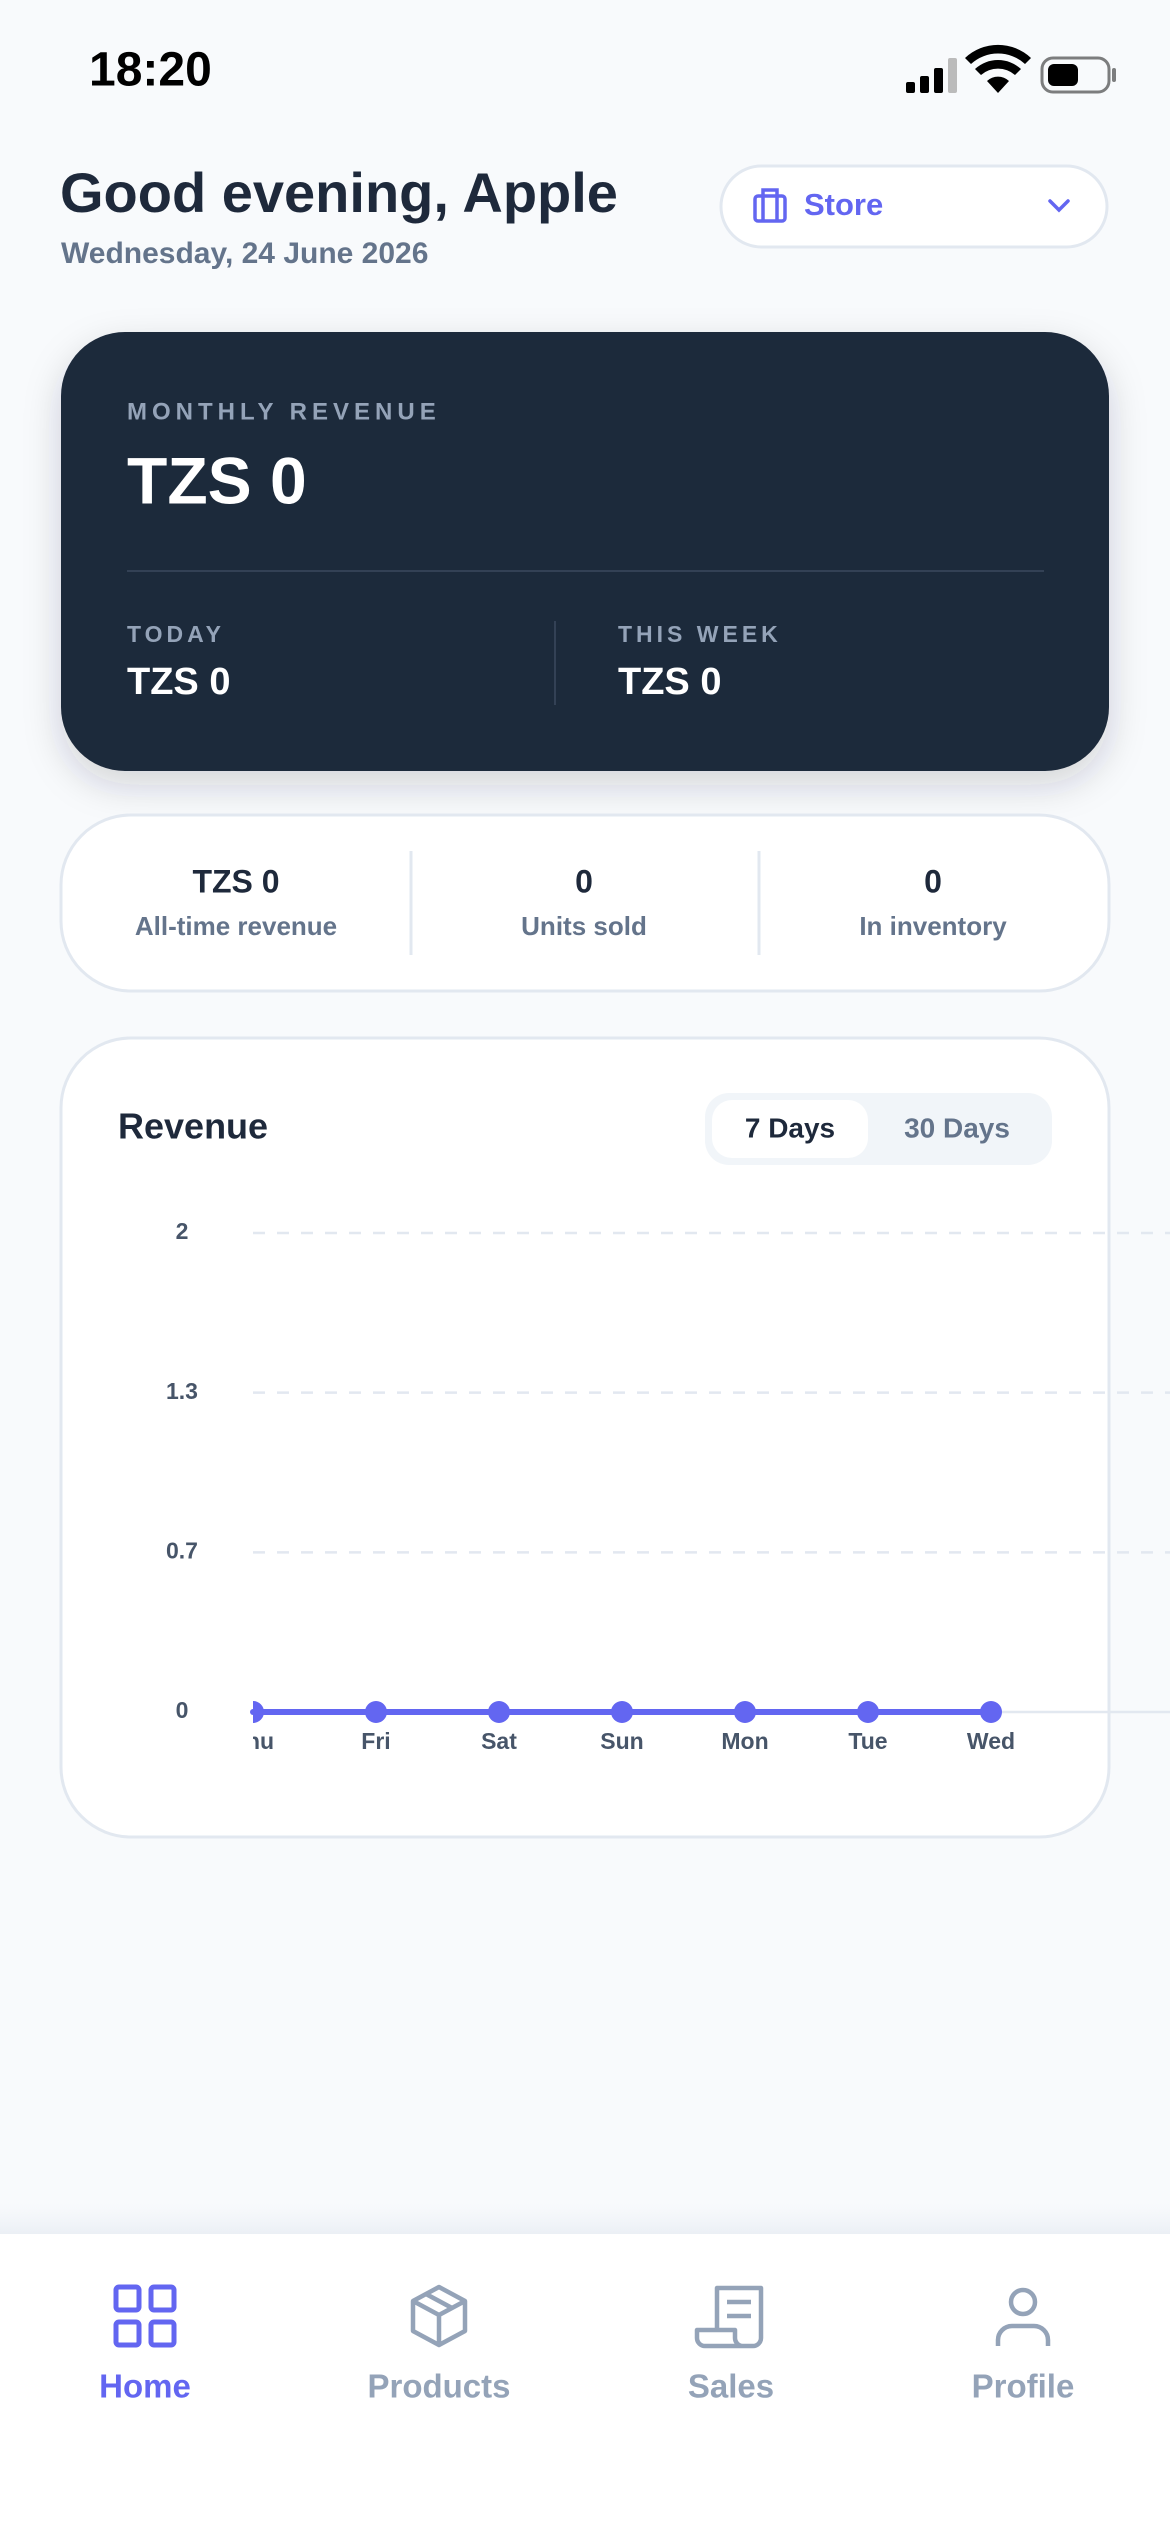  Describe the element at coordinates (253, 1741) in the screenshot. I see `x-tick-label: Thu` at that location.